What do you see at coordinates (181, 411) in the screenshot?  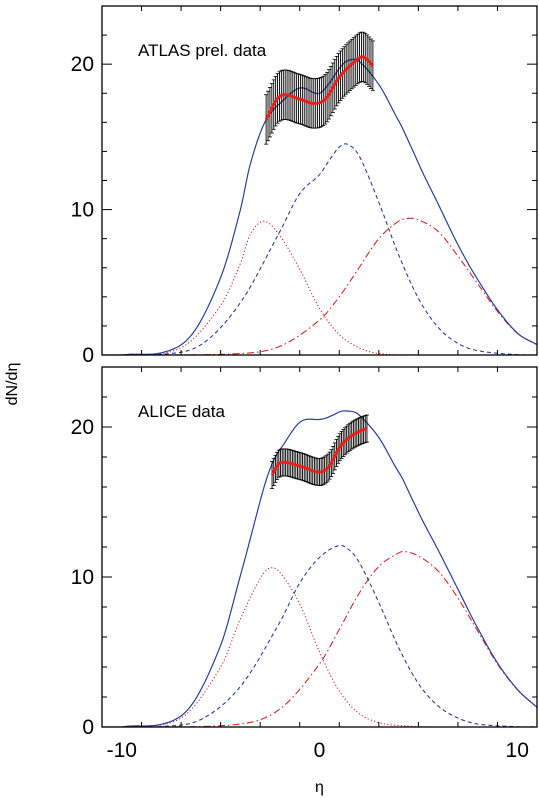 I see `panel-annotation: ALICE data` at bounding box center [181, 411].